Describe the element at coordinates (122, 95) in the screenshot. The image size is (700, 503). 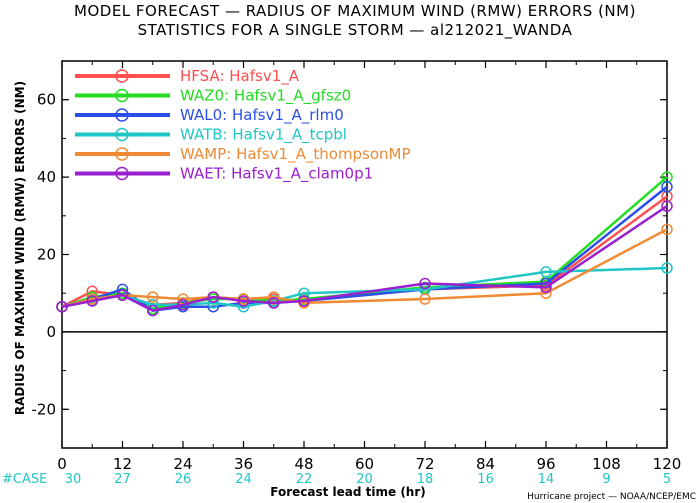
I see `legend-marker-waz0` at that location.